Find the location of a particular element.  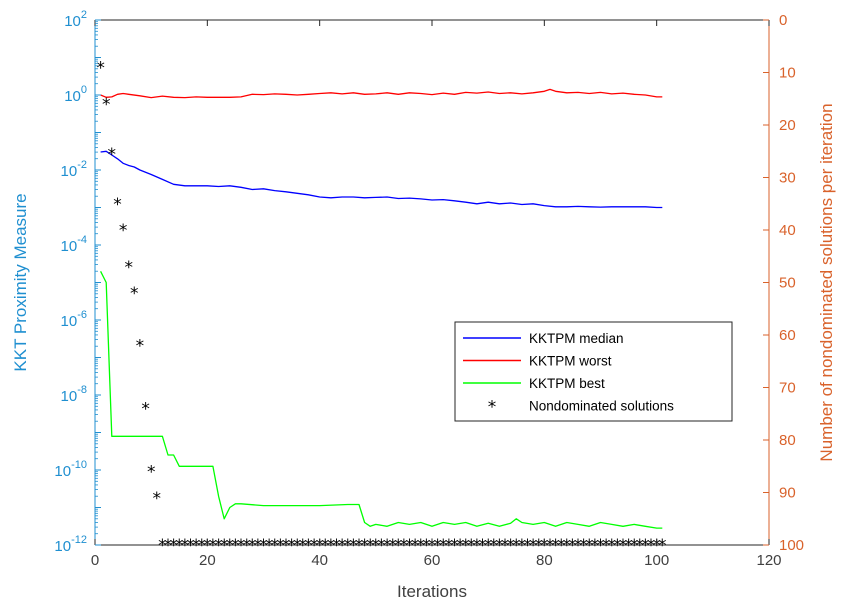

legend-label-best: KKTPM best is located at coordinates (567, 383).